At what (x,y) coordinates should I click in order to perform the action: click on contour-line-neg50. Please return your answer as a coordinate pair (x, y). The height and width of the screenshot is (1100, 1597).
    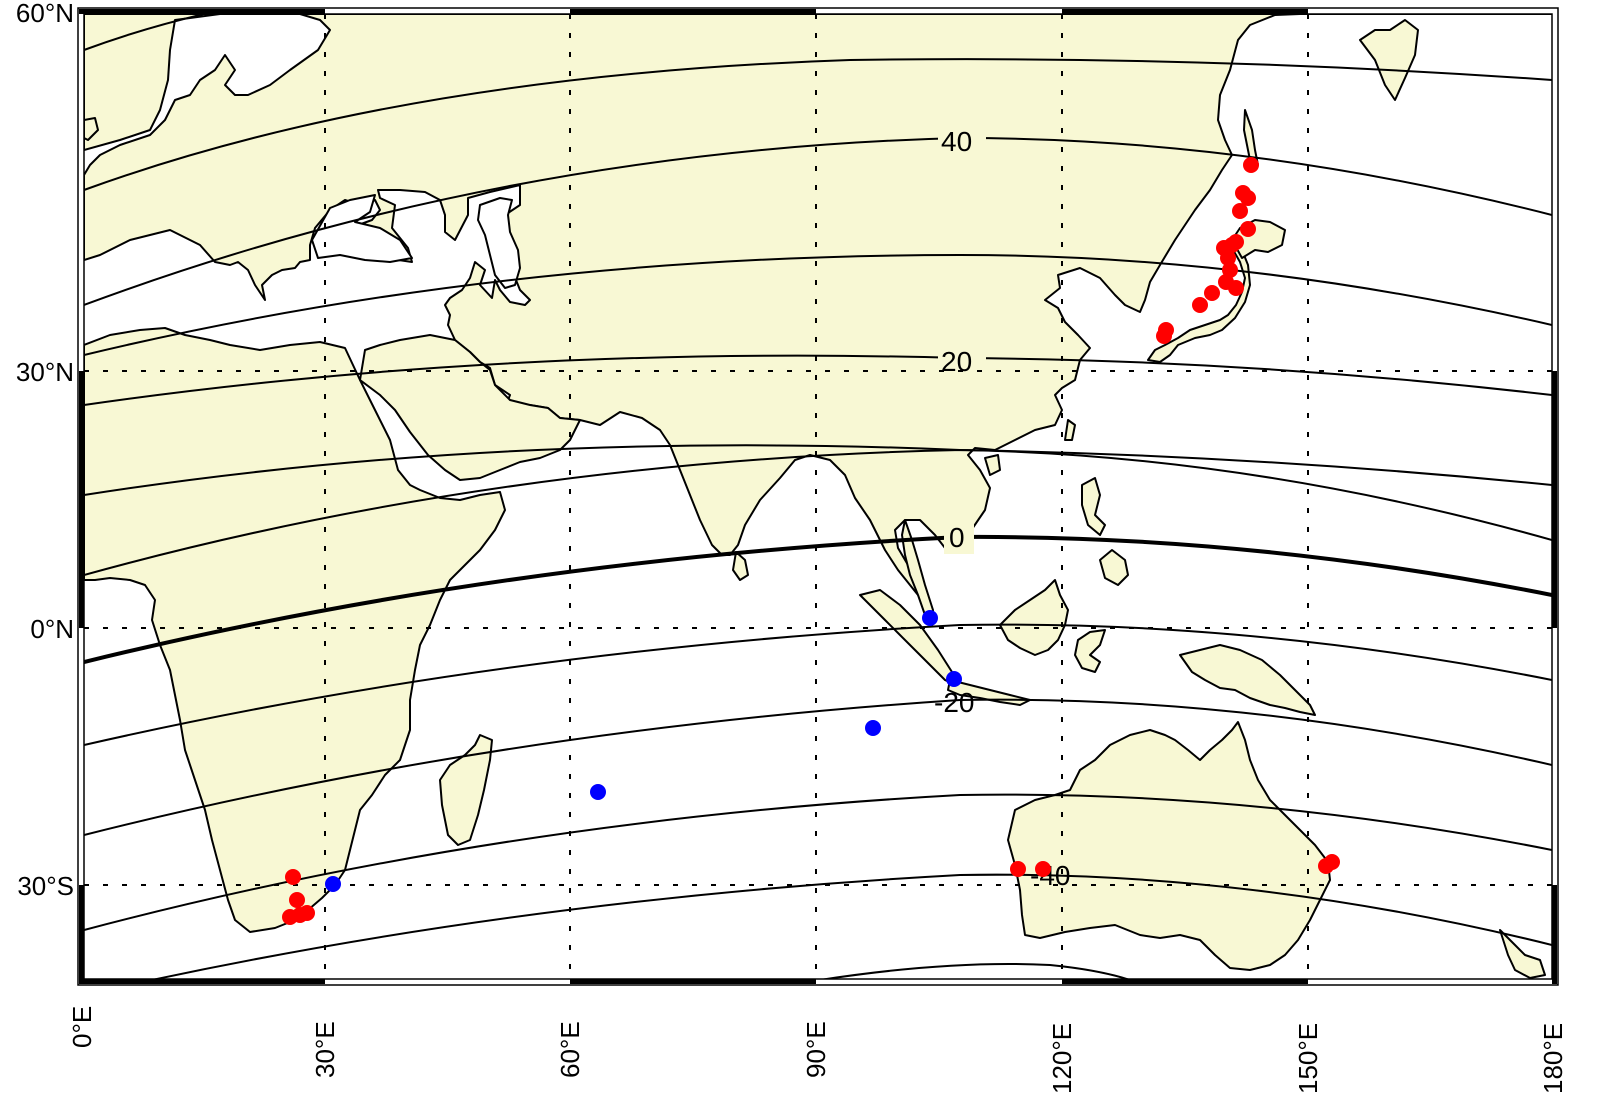
    Looking at the image, I should click on (975, 971).